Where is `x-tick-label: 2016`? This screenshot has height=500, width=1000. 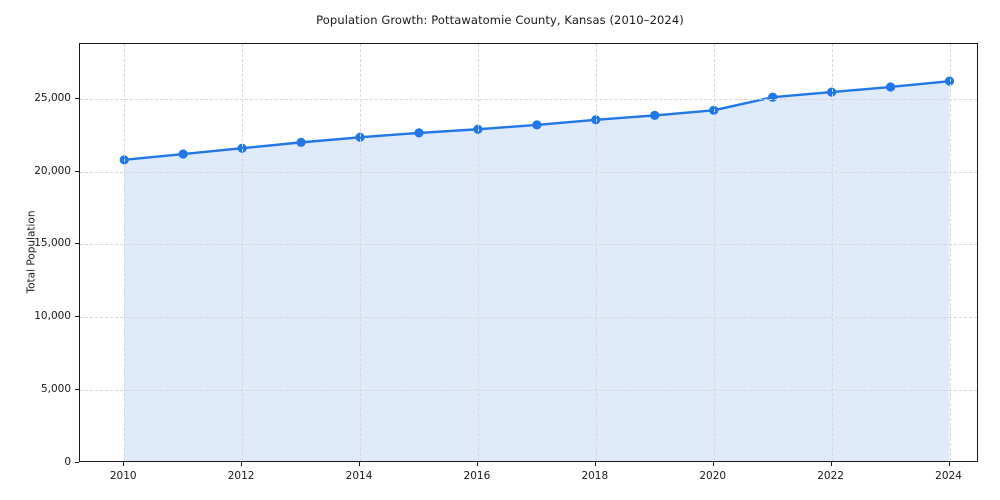
x-tick-label: 2016 is located at coordinates (477, 476).